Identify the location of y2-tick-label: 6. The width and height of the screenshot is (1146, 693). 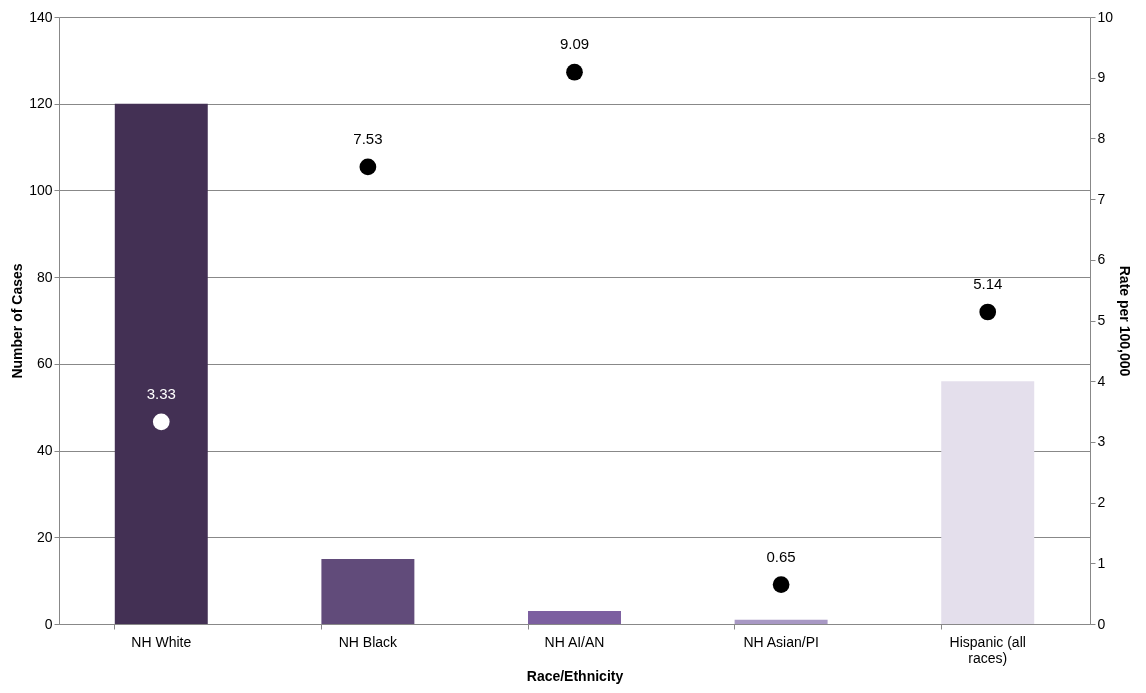
(1101, 259).